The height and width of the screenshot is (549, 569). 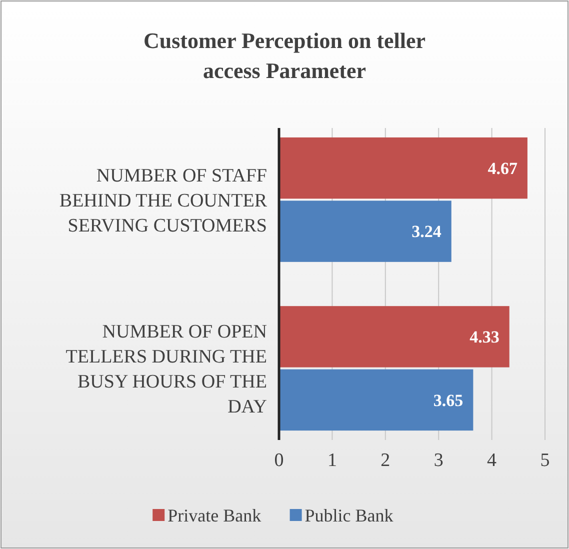 I want to click on data-label: 3.65, so click(x=448, y=400).